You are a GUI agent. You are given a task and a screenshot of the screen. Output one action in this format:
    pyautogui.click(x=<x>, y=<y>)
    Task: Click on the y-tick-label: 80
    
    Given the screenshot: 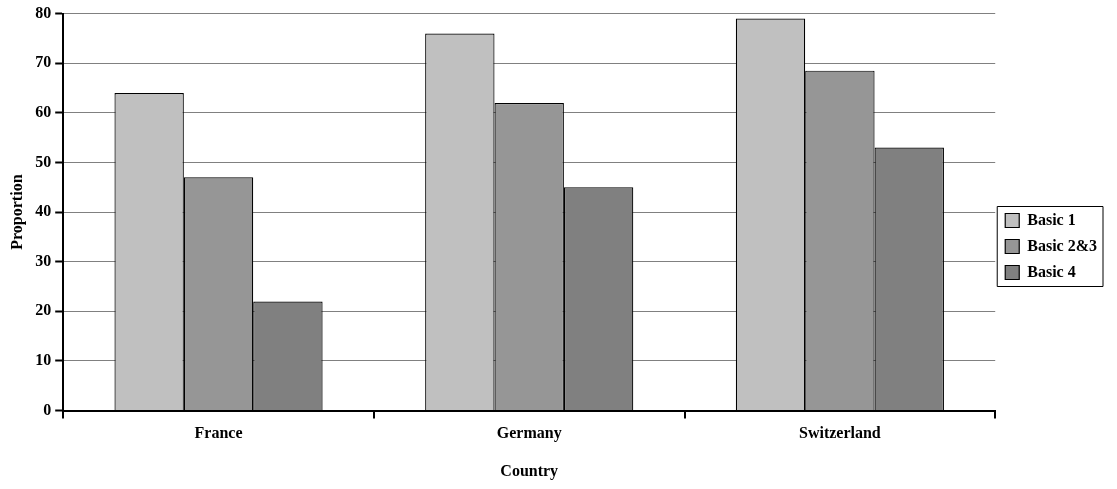 What is the action you would take?
    pyautogui.click(x=43, y=12)
    